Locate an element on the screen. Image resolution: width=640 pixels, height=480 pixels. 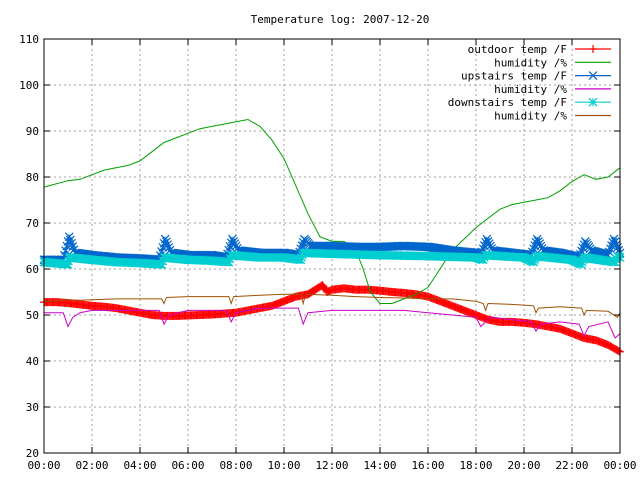
legend-item: outdoor temp /F is located at coordinates (539, 49).